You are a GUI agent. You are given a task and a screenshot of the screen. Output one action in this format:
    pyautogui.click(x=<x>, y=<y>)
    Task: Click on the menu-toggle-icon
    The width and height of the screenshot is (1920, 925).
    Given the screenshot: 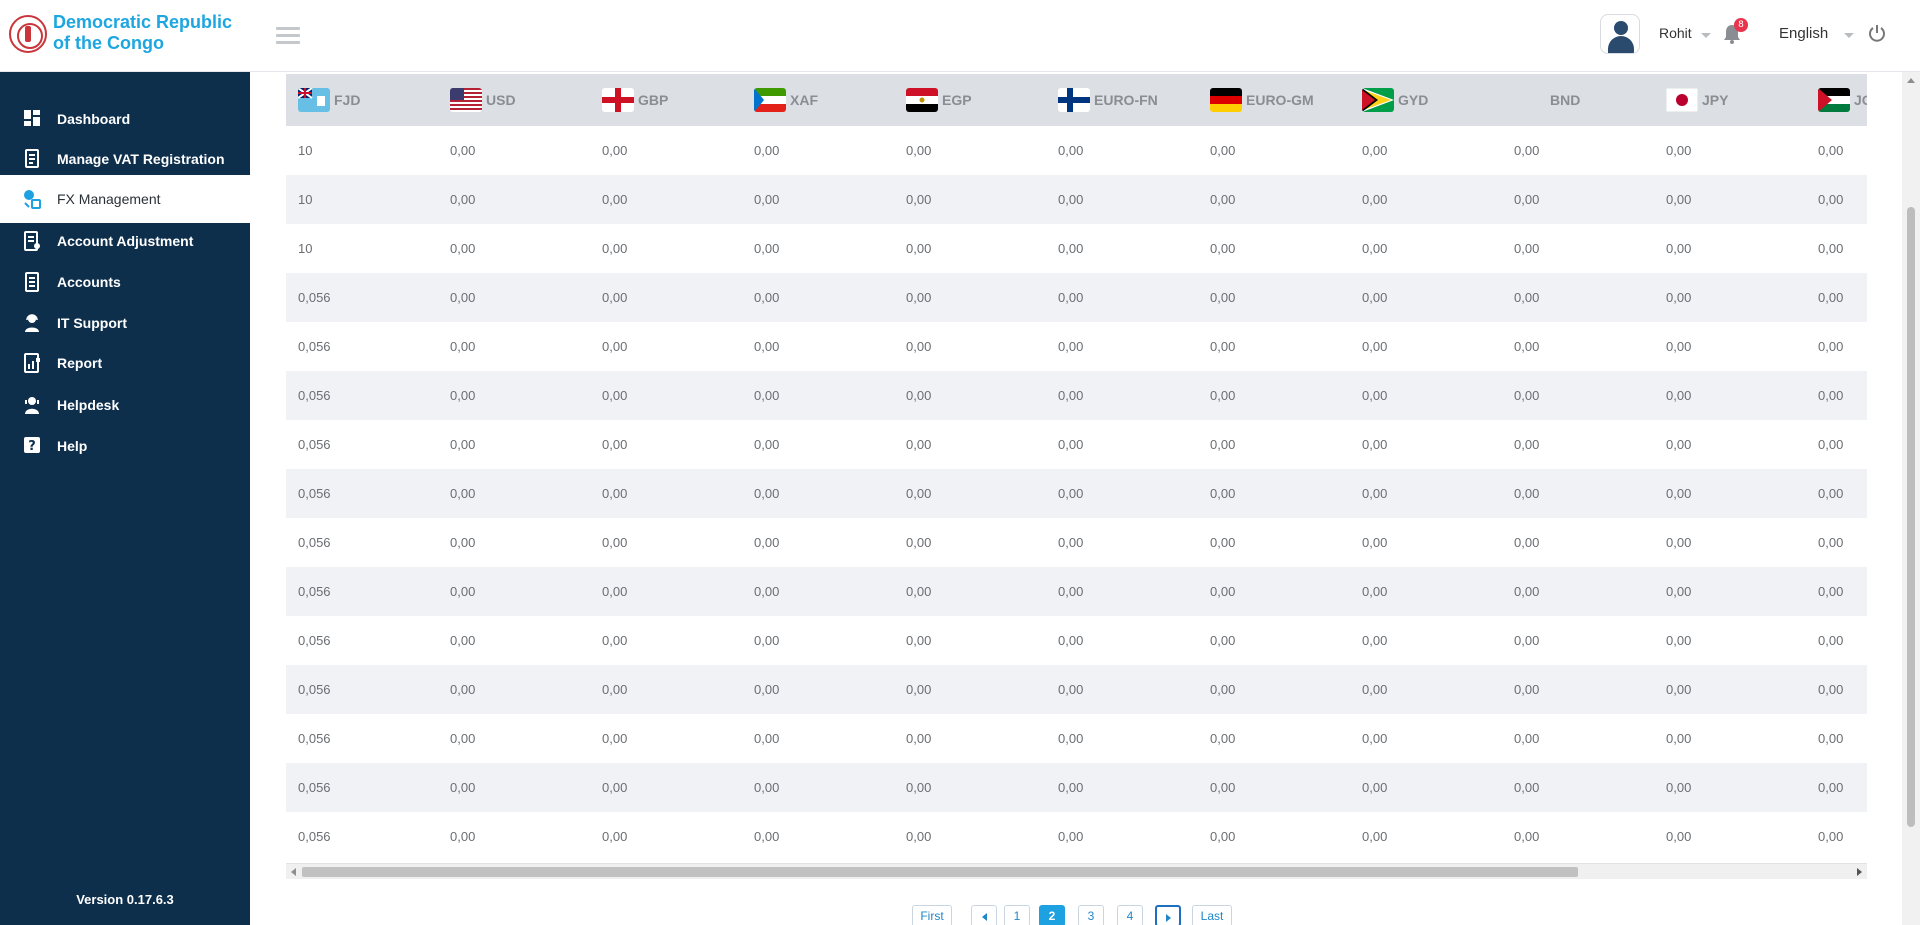 What is the action you would take?
    pyautogui.click(x=288, y=36)
    